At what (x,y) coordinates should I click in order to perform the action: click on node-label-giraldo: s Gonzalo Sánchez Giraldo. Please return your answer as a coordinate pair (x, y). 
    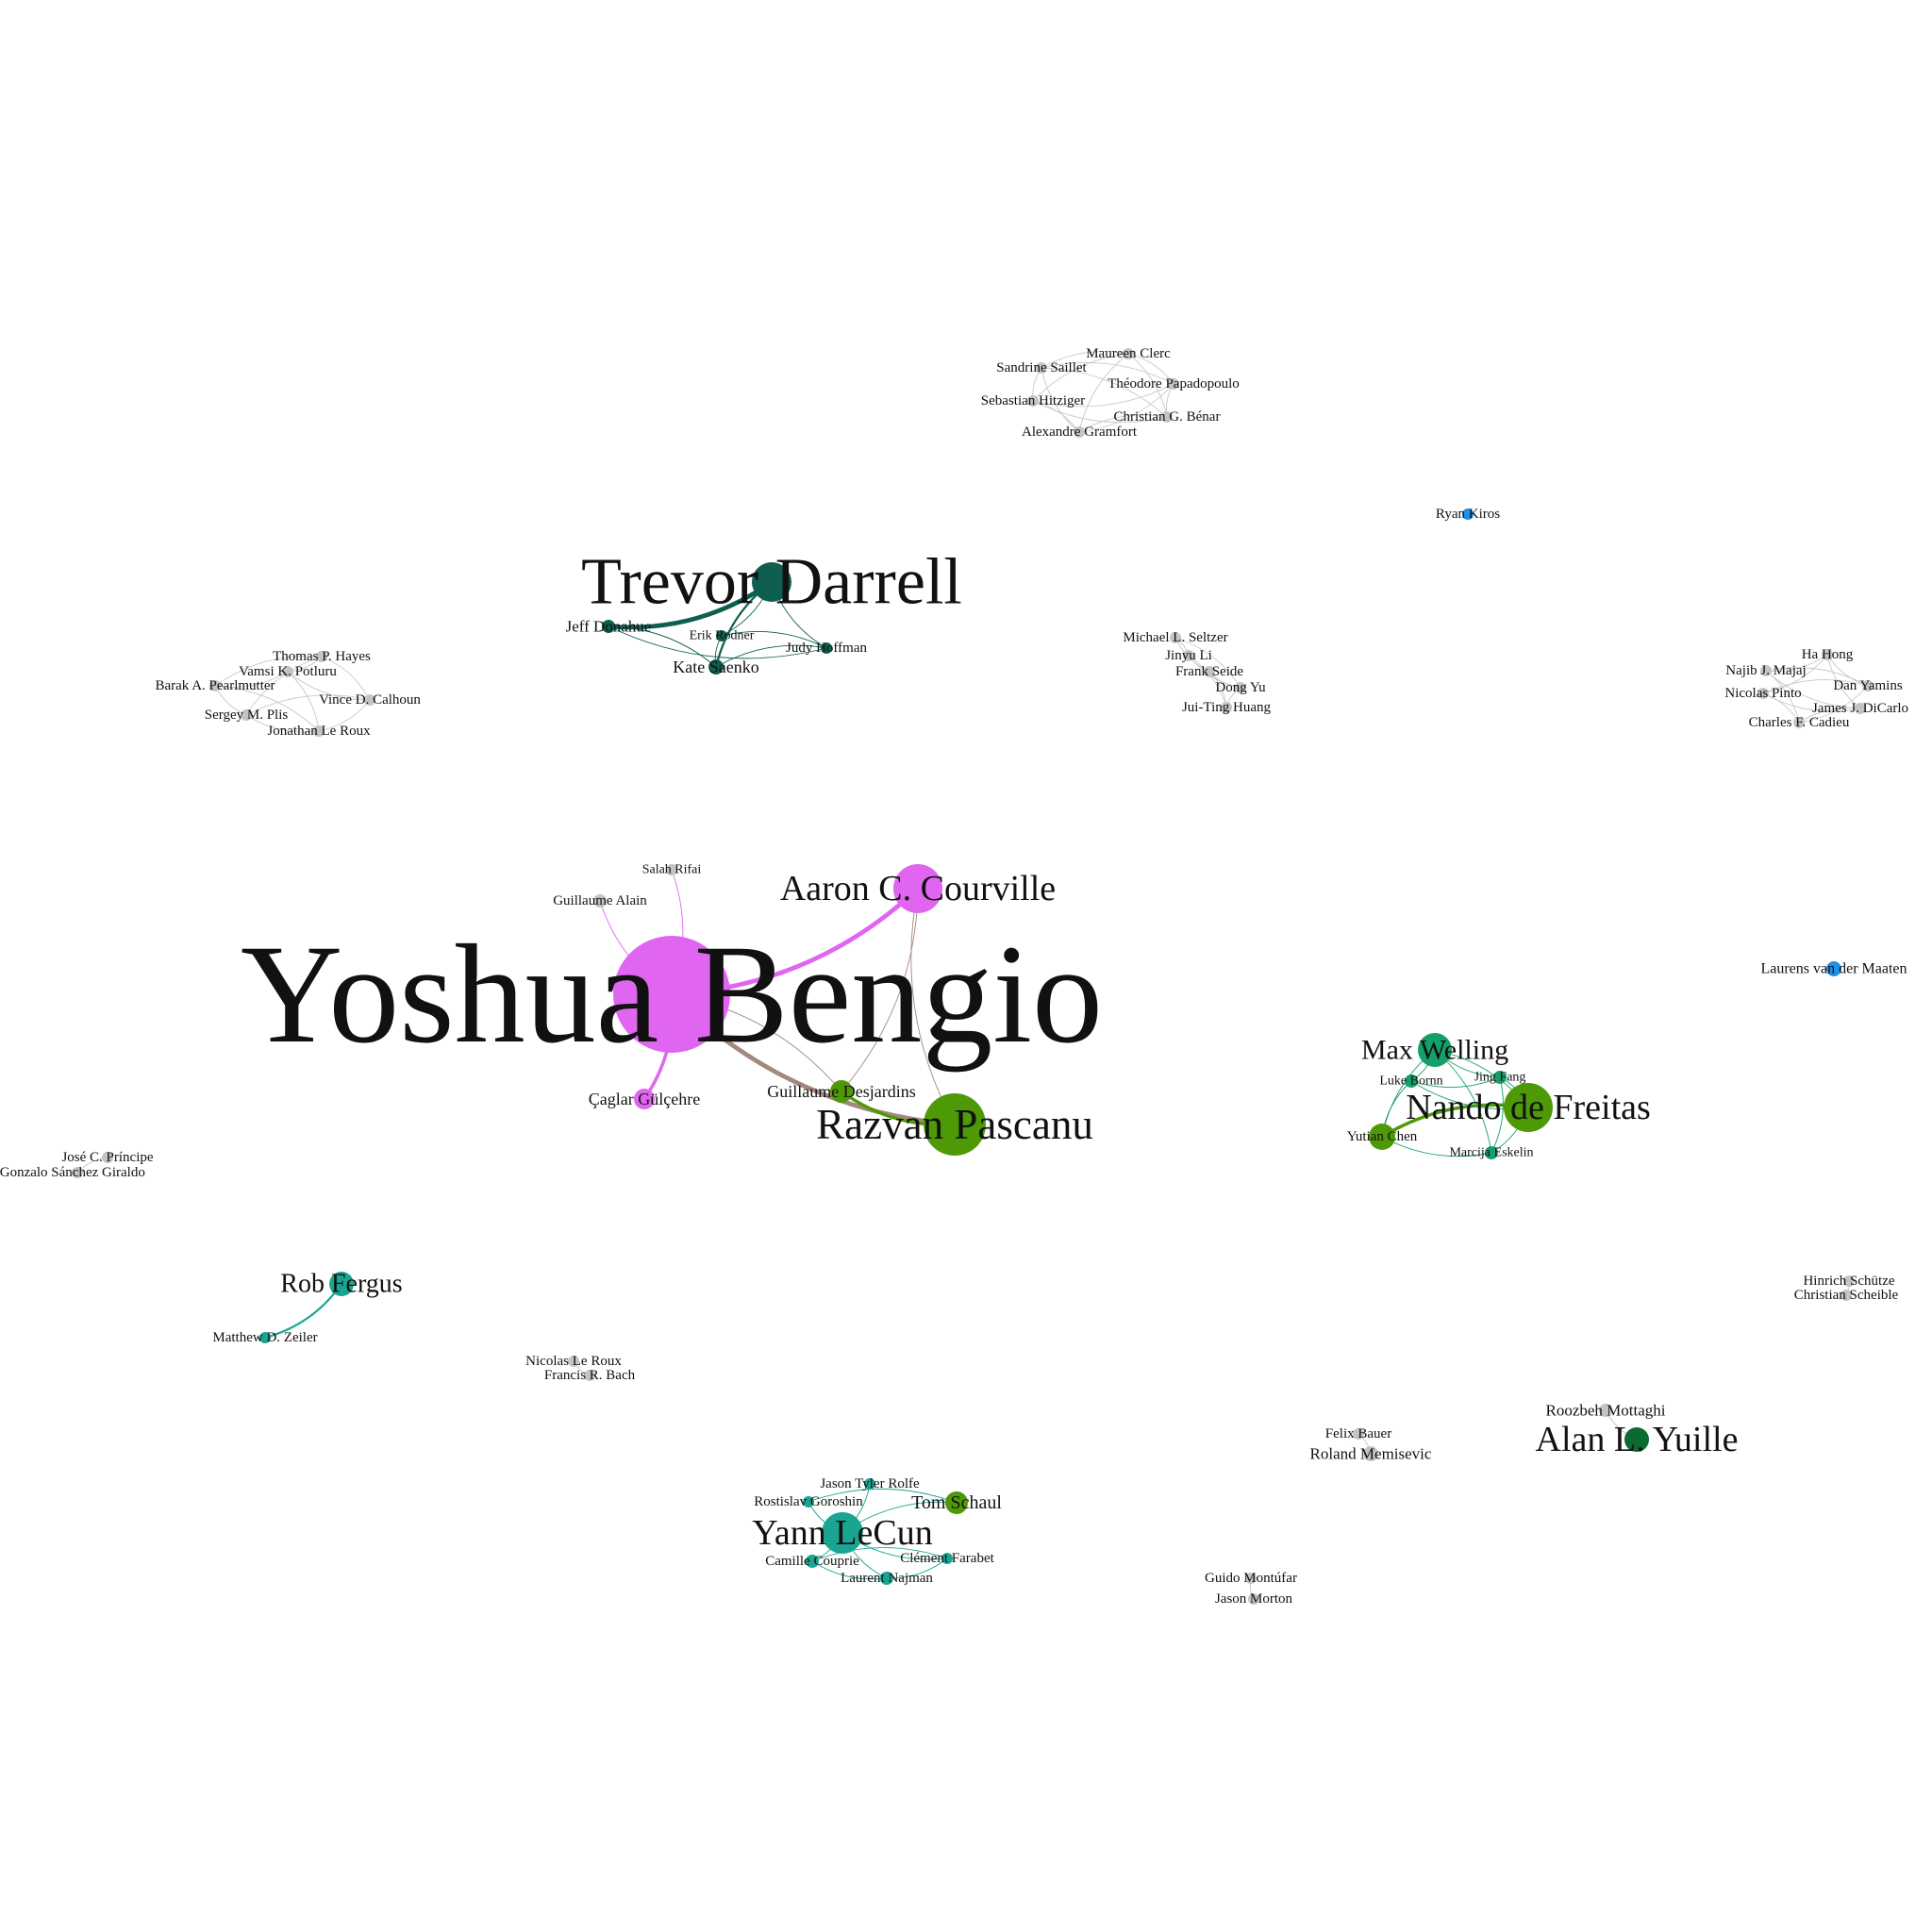
    Looking at the image, I should click on (73, 1172).